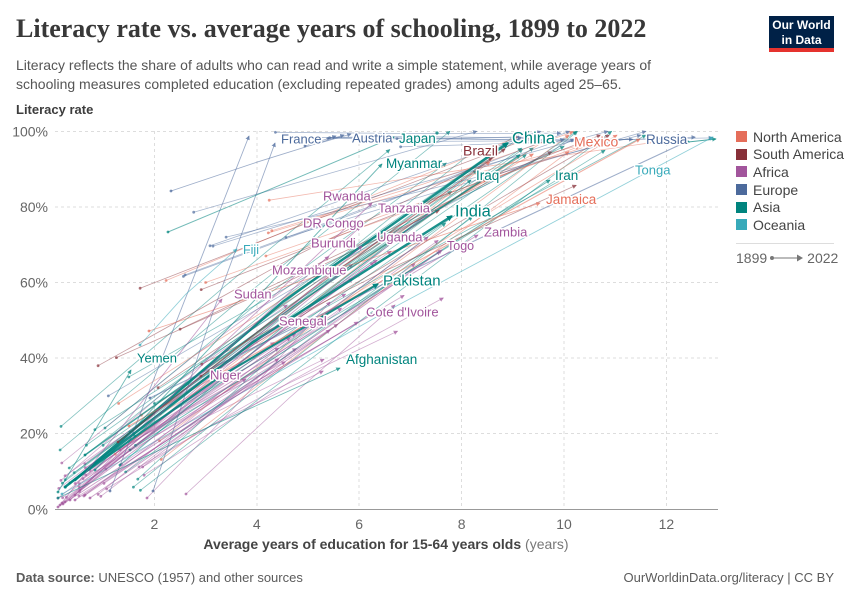 The height and width of the screenshot is (600, 850). I want to click on svg-text: China, so click(534, 139).